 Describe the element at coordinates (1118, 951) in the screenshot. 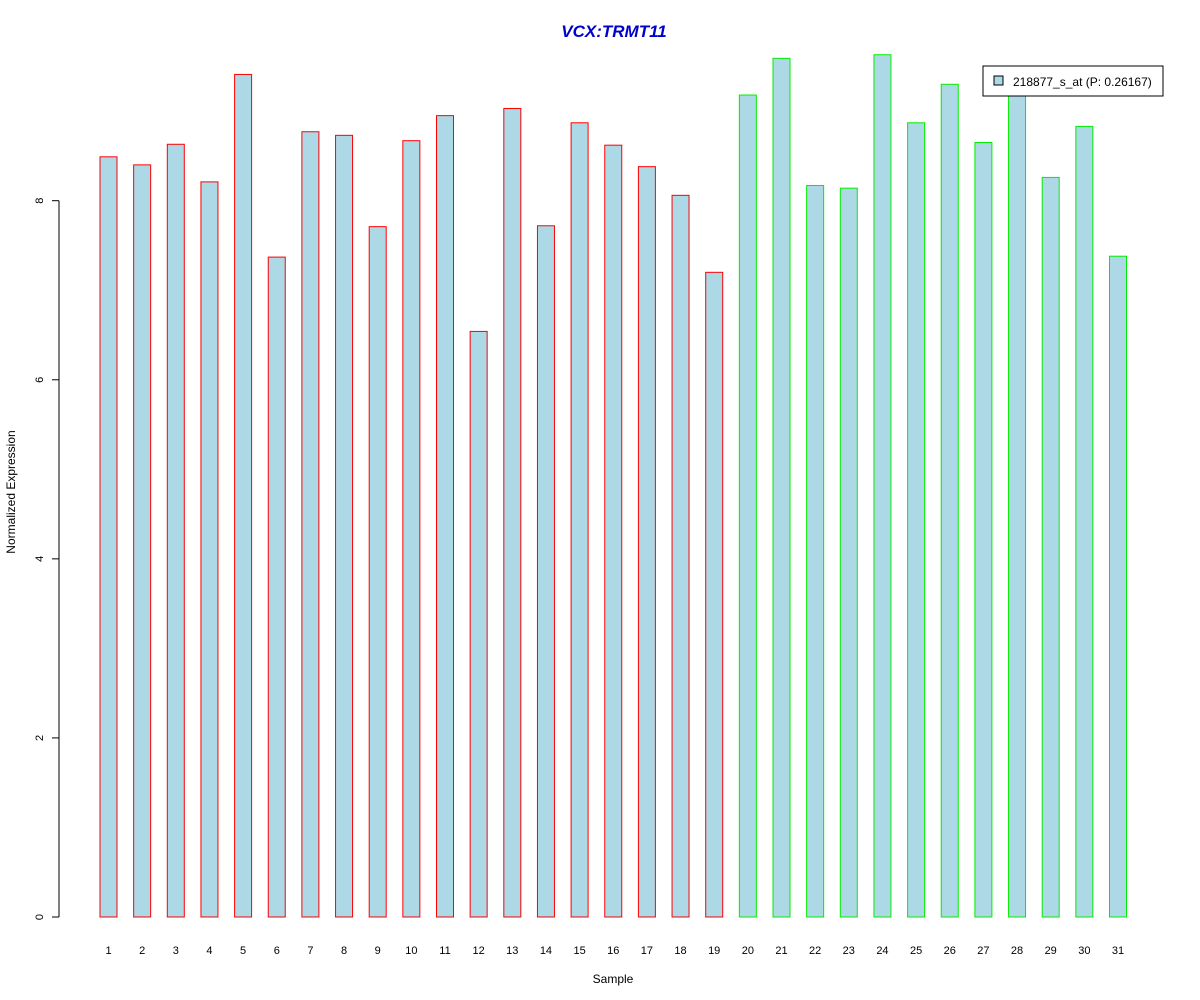

I see `x-tick-label: 31` at that location.